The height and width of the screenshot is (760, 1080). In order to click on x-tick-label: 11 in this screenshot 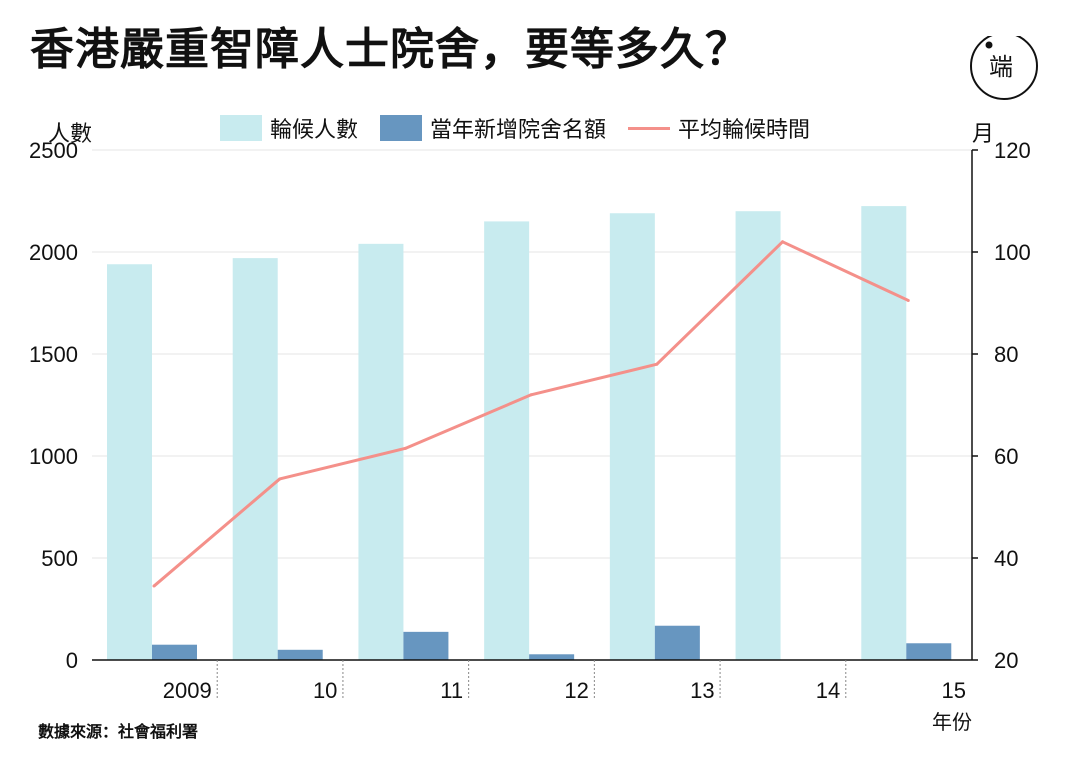, I will do `click(451, 690)`.